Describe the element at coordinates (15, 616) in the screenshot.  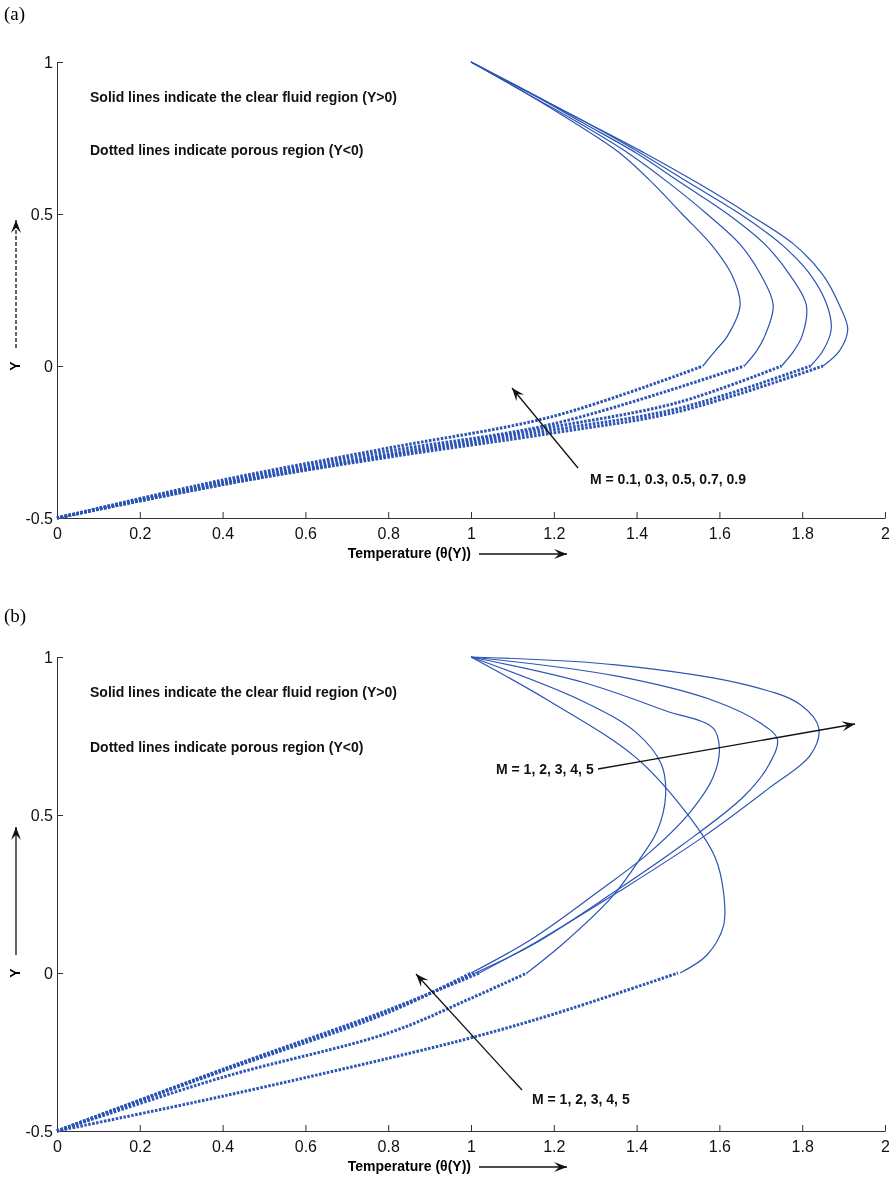
I see `chart-title: (b)` at that location.